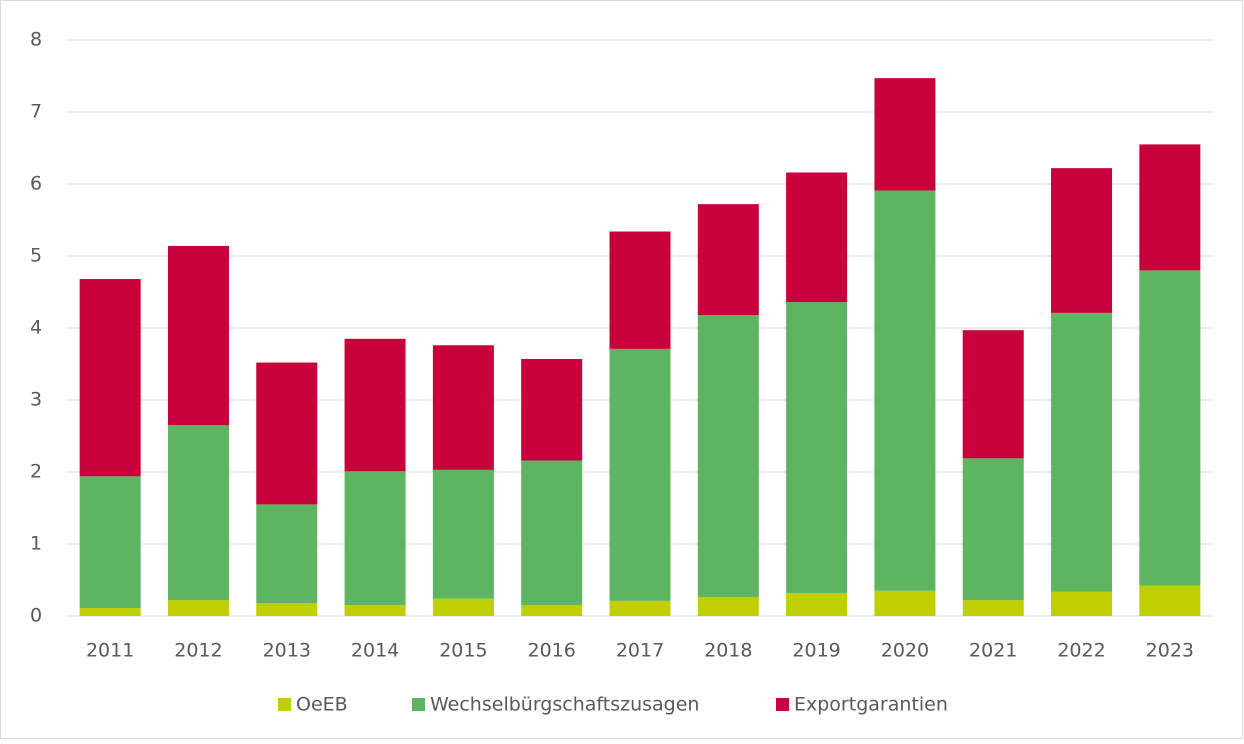  Describe the element at coordinates (110, 651) in the screenshot. I see `x-tick-label: 2011` at that location.